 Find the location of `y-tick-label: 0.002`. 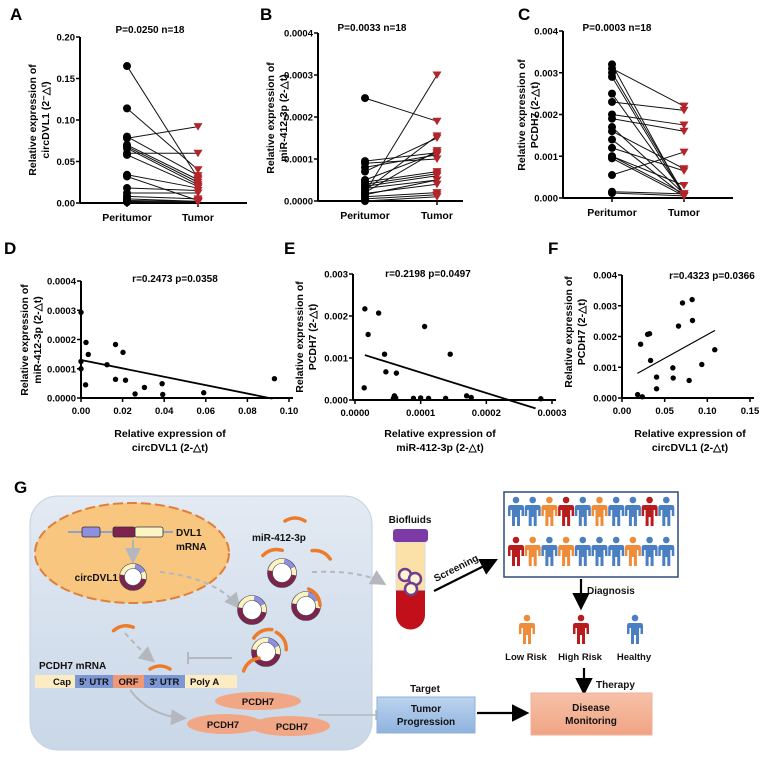

y-tick-label: 0.002 is located at coordinates (546, 115).